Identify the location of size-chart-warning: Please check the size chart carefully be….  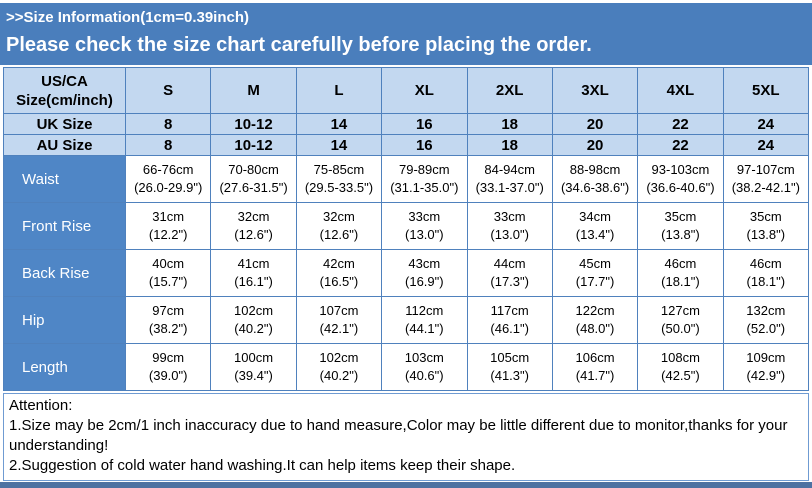
(299, 45).